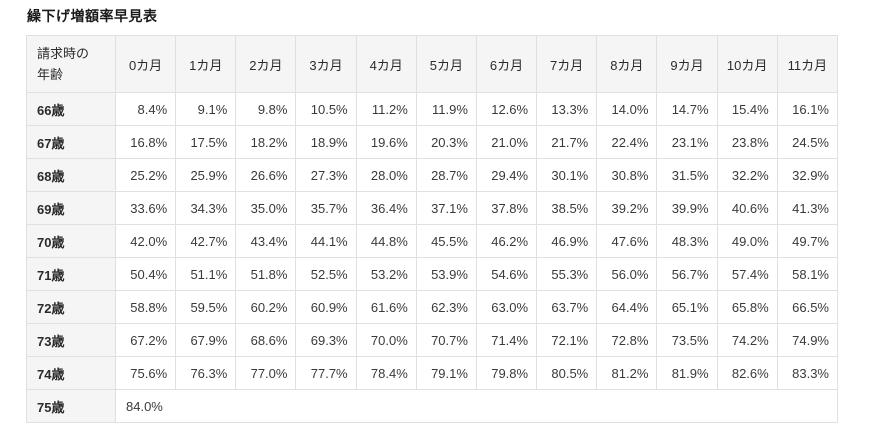 This screenshot has height=429, width=870. Describe the element at coordinates (326, 241) in the screenshot. I see `rate-cell: 44.1%` at that location.